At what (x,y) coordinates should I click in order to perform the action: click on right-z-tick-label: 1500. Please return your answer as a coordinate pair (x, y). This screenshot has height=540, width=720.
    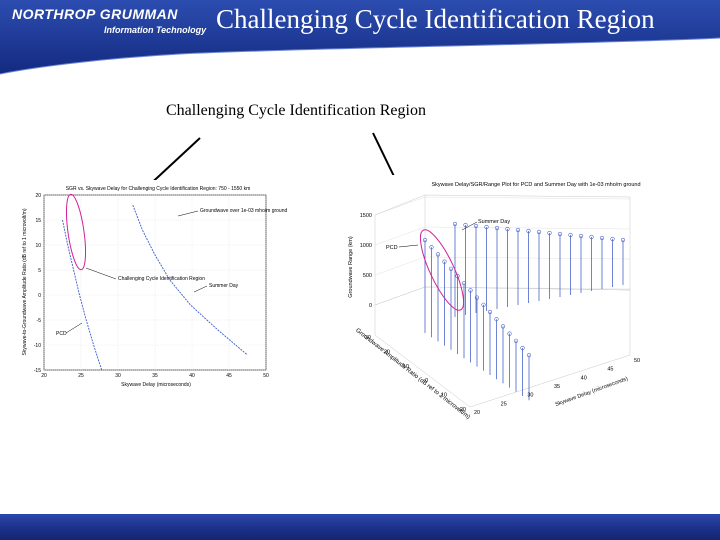
    Looking at the image, I should click on (366, 216).